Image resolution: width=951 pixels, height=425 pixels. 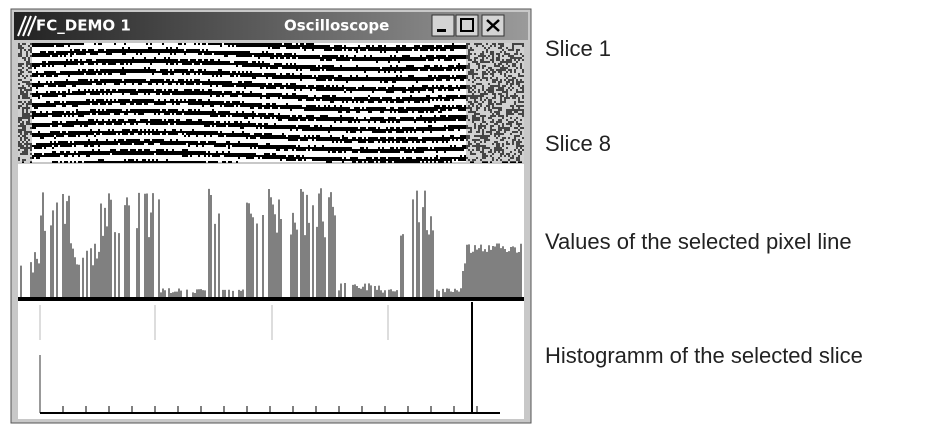 I want to click on window-subtitle: Oscilloscope, so click(x=336, y=26).